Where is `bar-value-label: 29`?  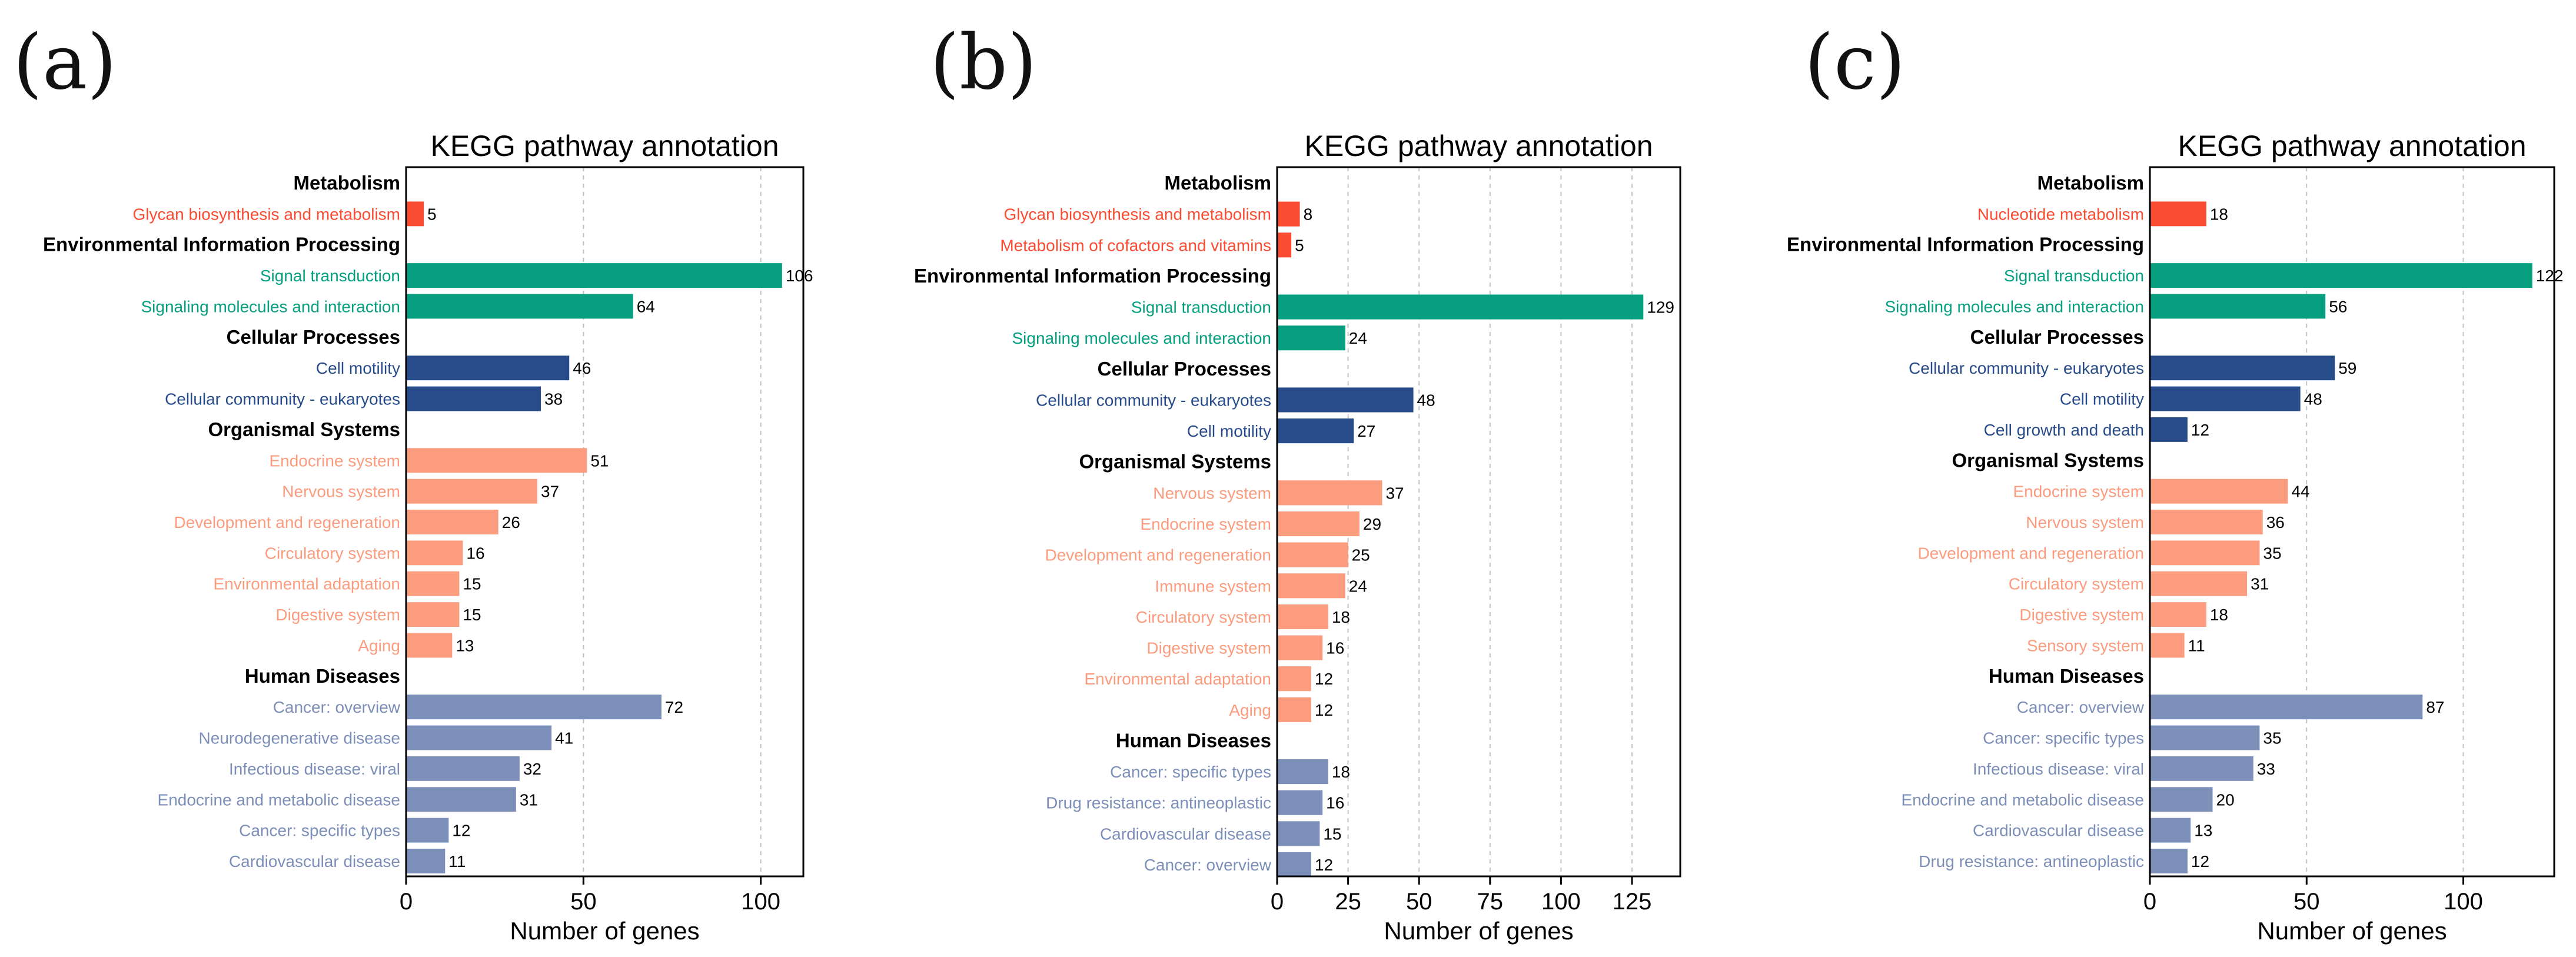 bar-value-label: 29 is located at coordinates (1372, 524).